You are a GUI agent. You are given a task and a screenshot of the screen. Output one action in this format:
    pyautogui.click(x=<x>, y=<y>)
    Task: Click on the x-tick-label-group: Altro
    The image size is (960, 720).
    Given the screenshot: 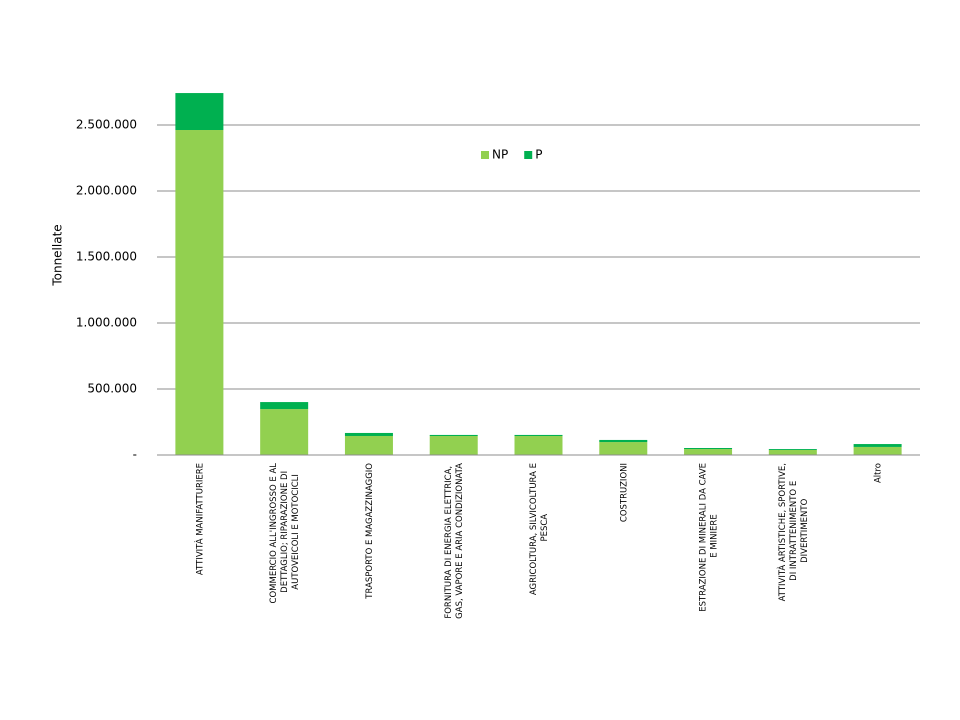 What is the action you would take?
    pyautogui.click(x=878, y=473)
    